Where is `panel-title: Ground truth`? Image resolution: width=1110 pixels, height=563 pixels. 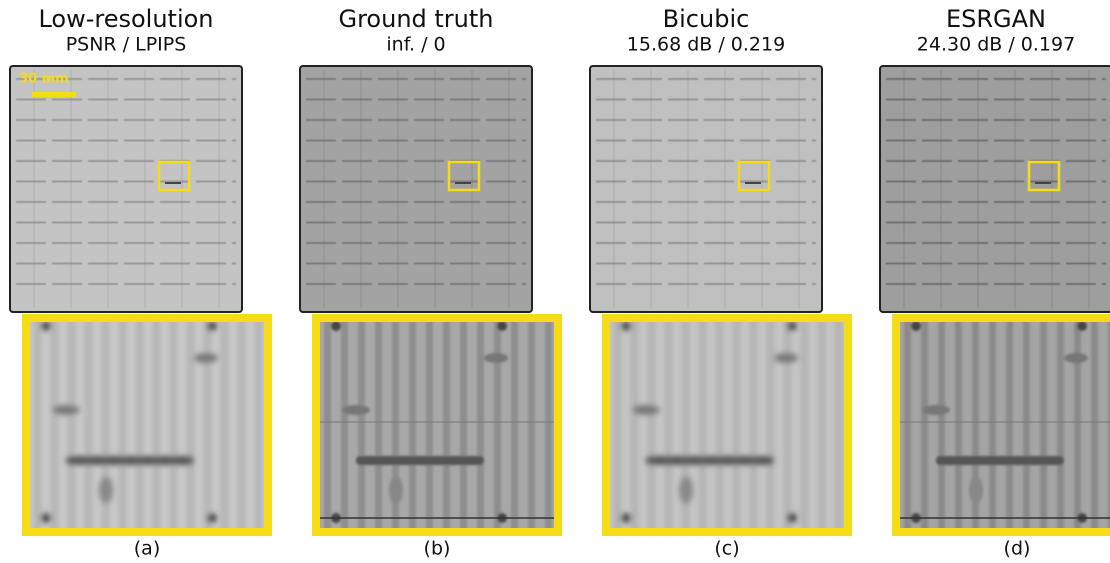
panel-title: Ground truth is located at coordinates (415, 19).